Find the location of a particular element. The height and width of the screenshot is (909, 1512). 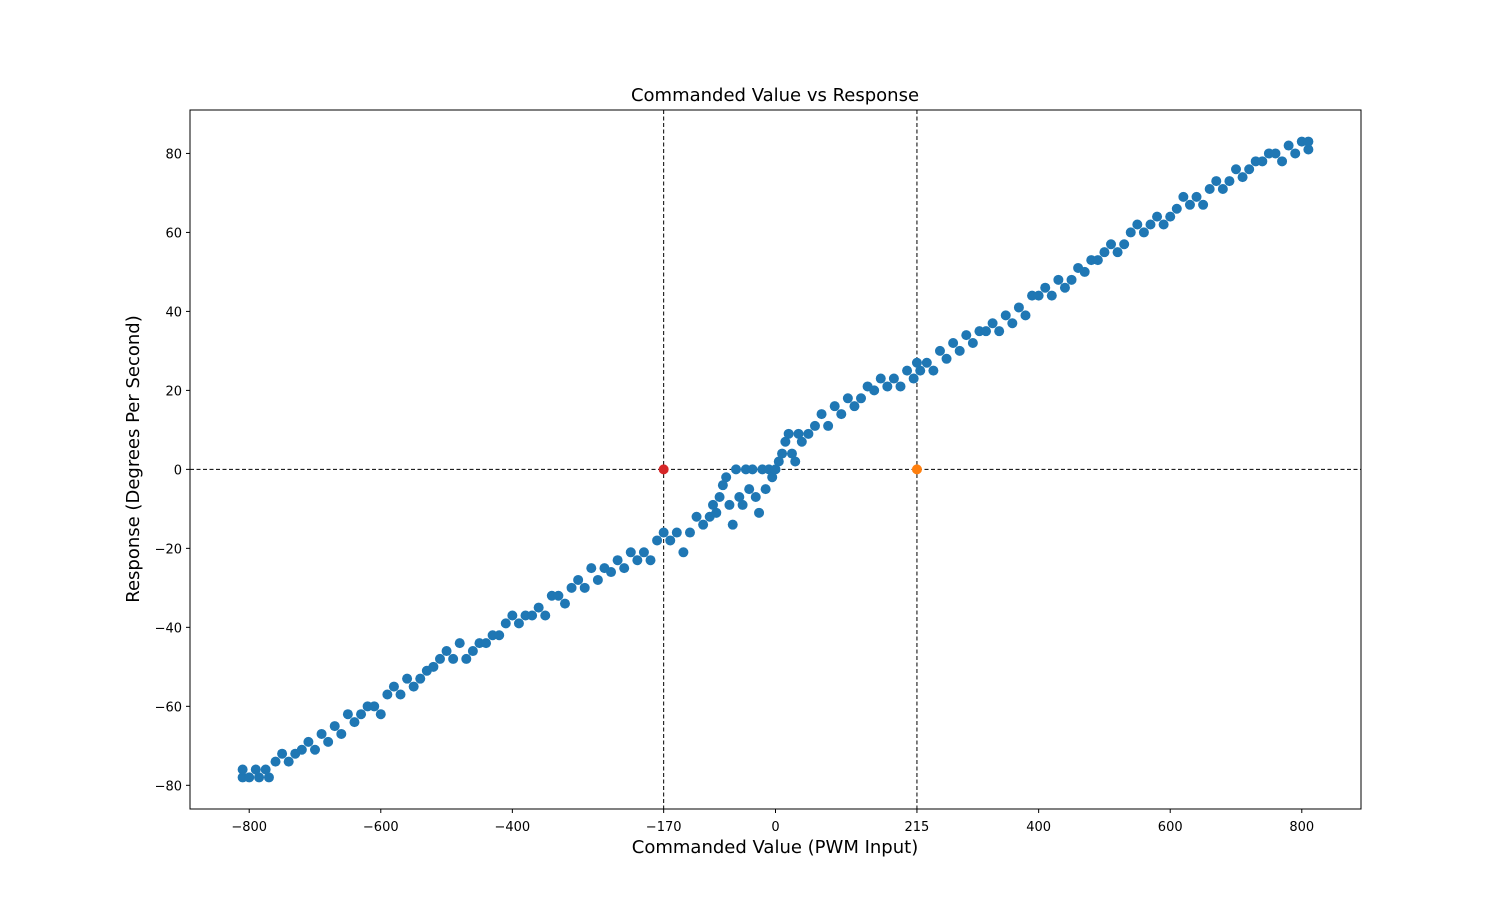

y-tick-label: 0 is located at coordinates (178, 470).